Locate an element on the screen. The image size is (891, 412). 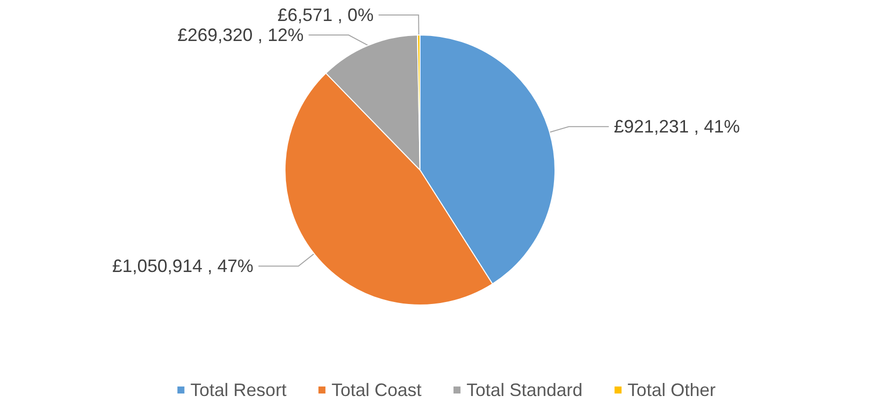
data-label: £6,571 , 0% is located at coordinates (326, 15).